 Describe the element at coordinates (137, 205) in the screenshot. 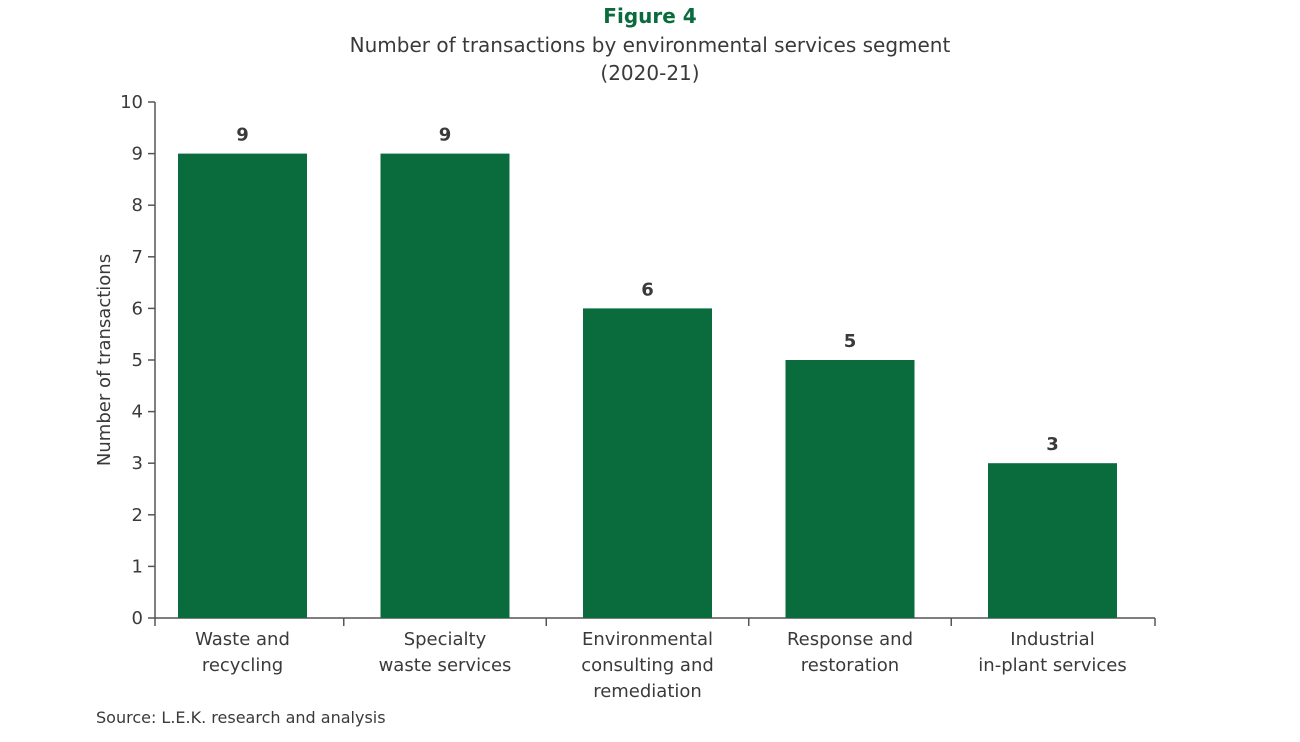

I see `y-tick-label: 8` at that location.